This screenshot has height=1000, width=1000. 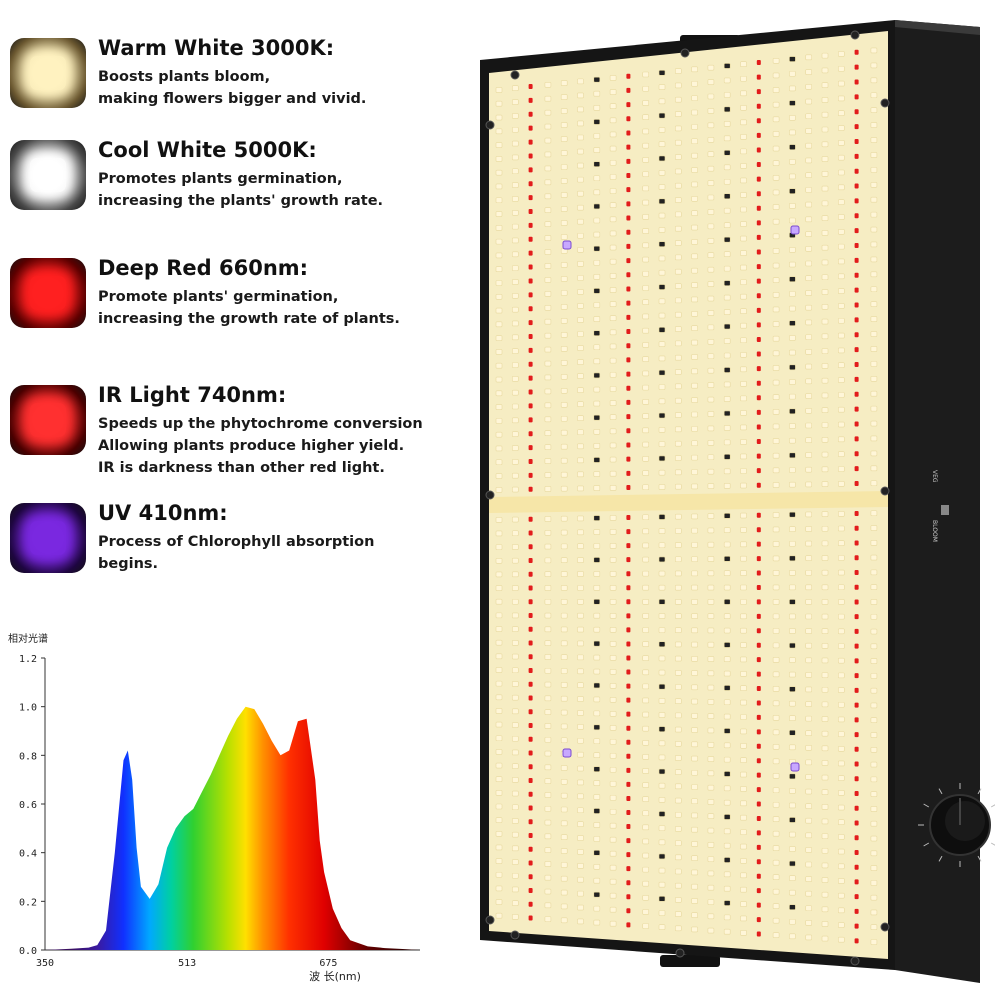 What do you see at coordinates (220, 179) in the screenshot?
I see `legend-description-line: Promotes plants germination,` at bounding box center [220, 179].